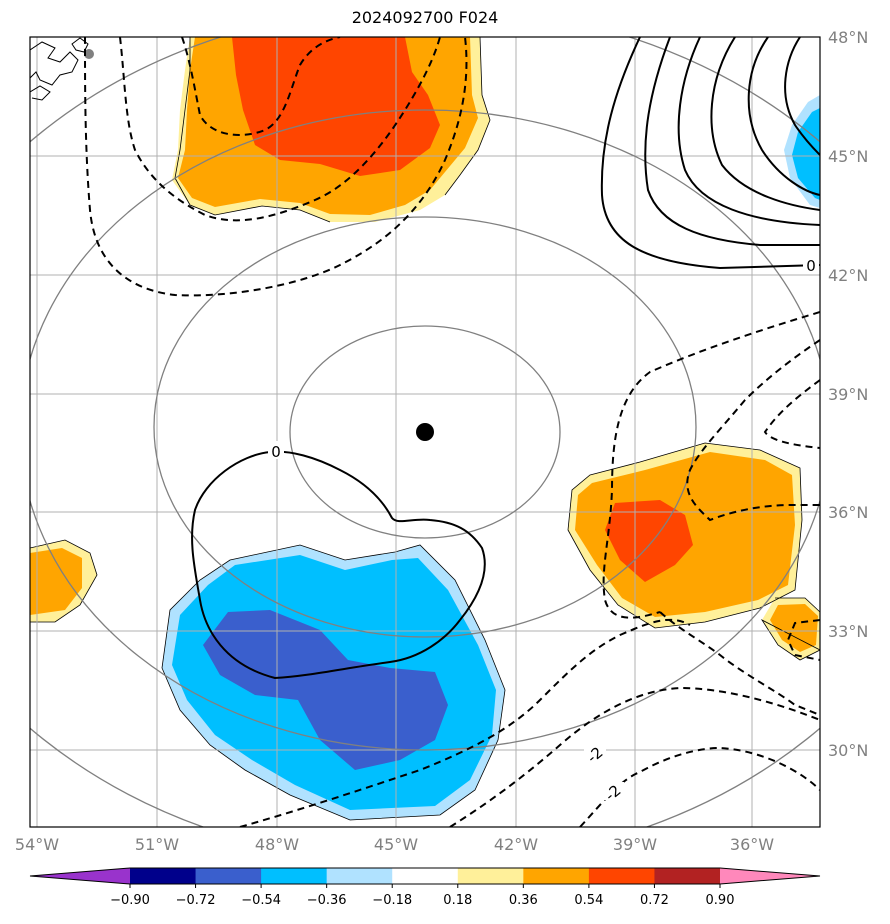  What do you see at coordinates (523, 900) in the screenshot?
I see `colorbar-tick-label: 0.36` at bounding box center [523, 900].